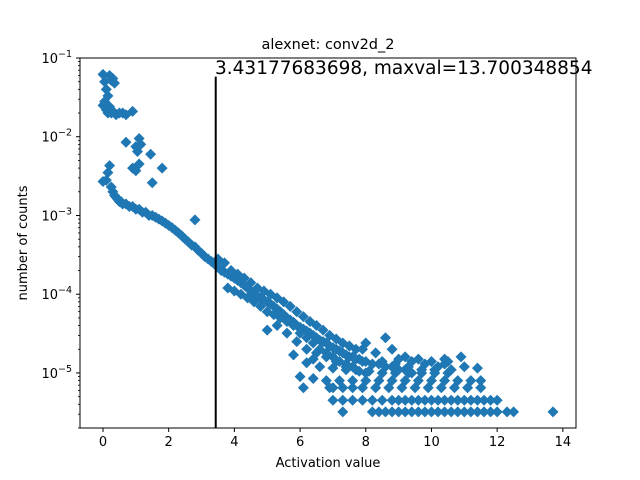 The image size is (640, 480). What do you see at coordinates (403, 68) in the screenshot?
I see `threshold-annotation: 3.43177683698, maxval=13.700348854` at bounding box center [403, 68].